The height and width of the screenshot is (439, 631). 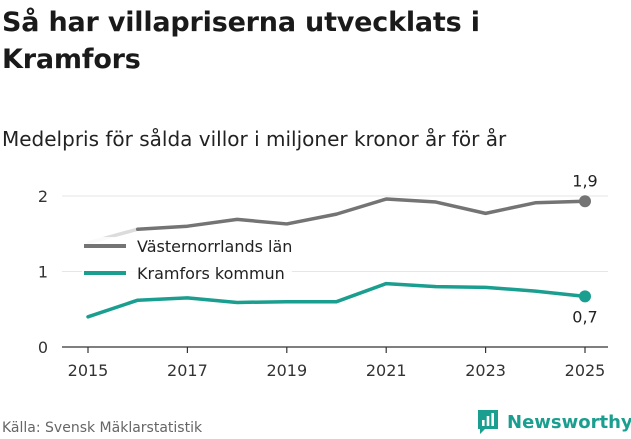 What do you see at coordinates (386, 370) in the screenshot?
I see `x-tick-label-2021: 2021` at bounding box center [386, 370].